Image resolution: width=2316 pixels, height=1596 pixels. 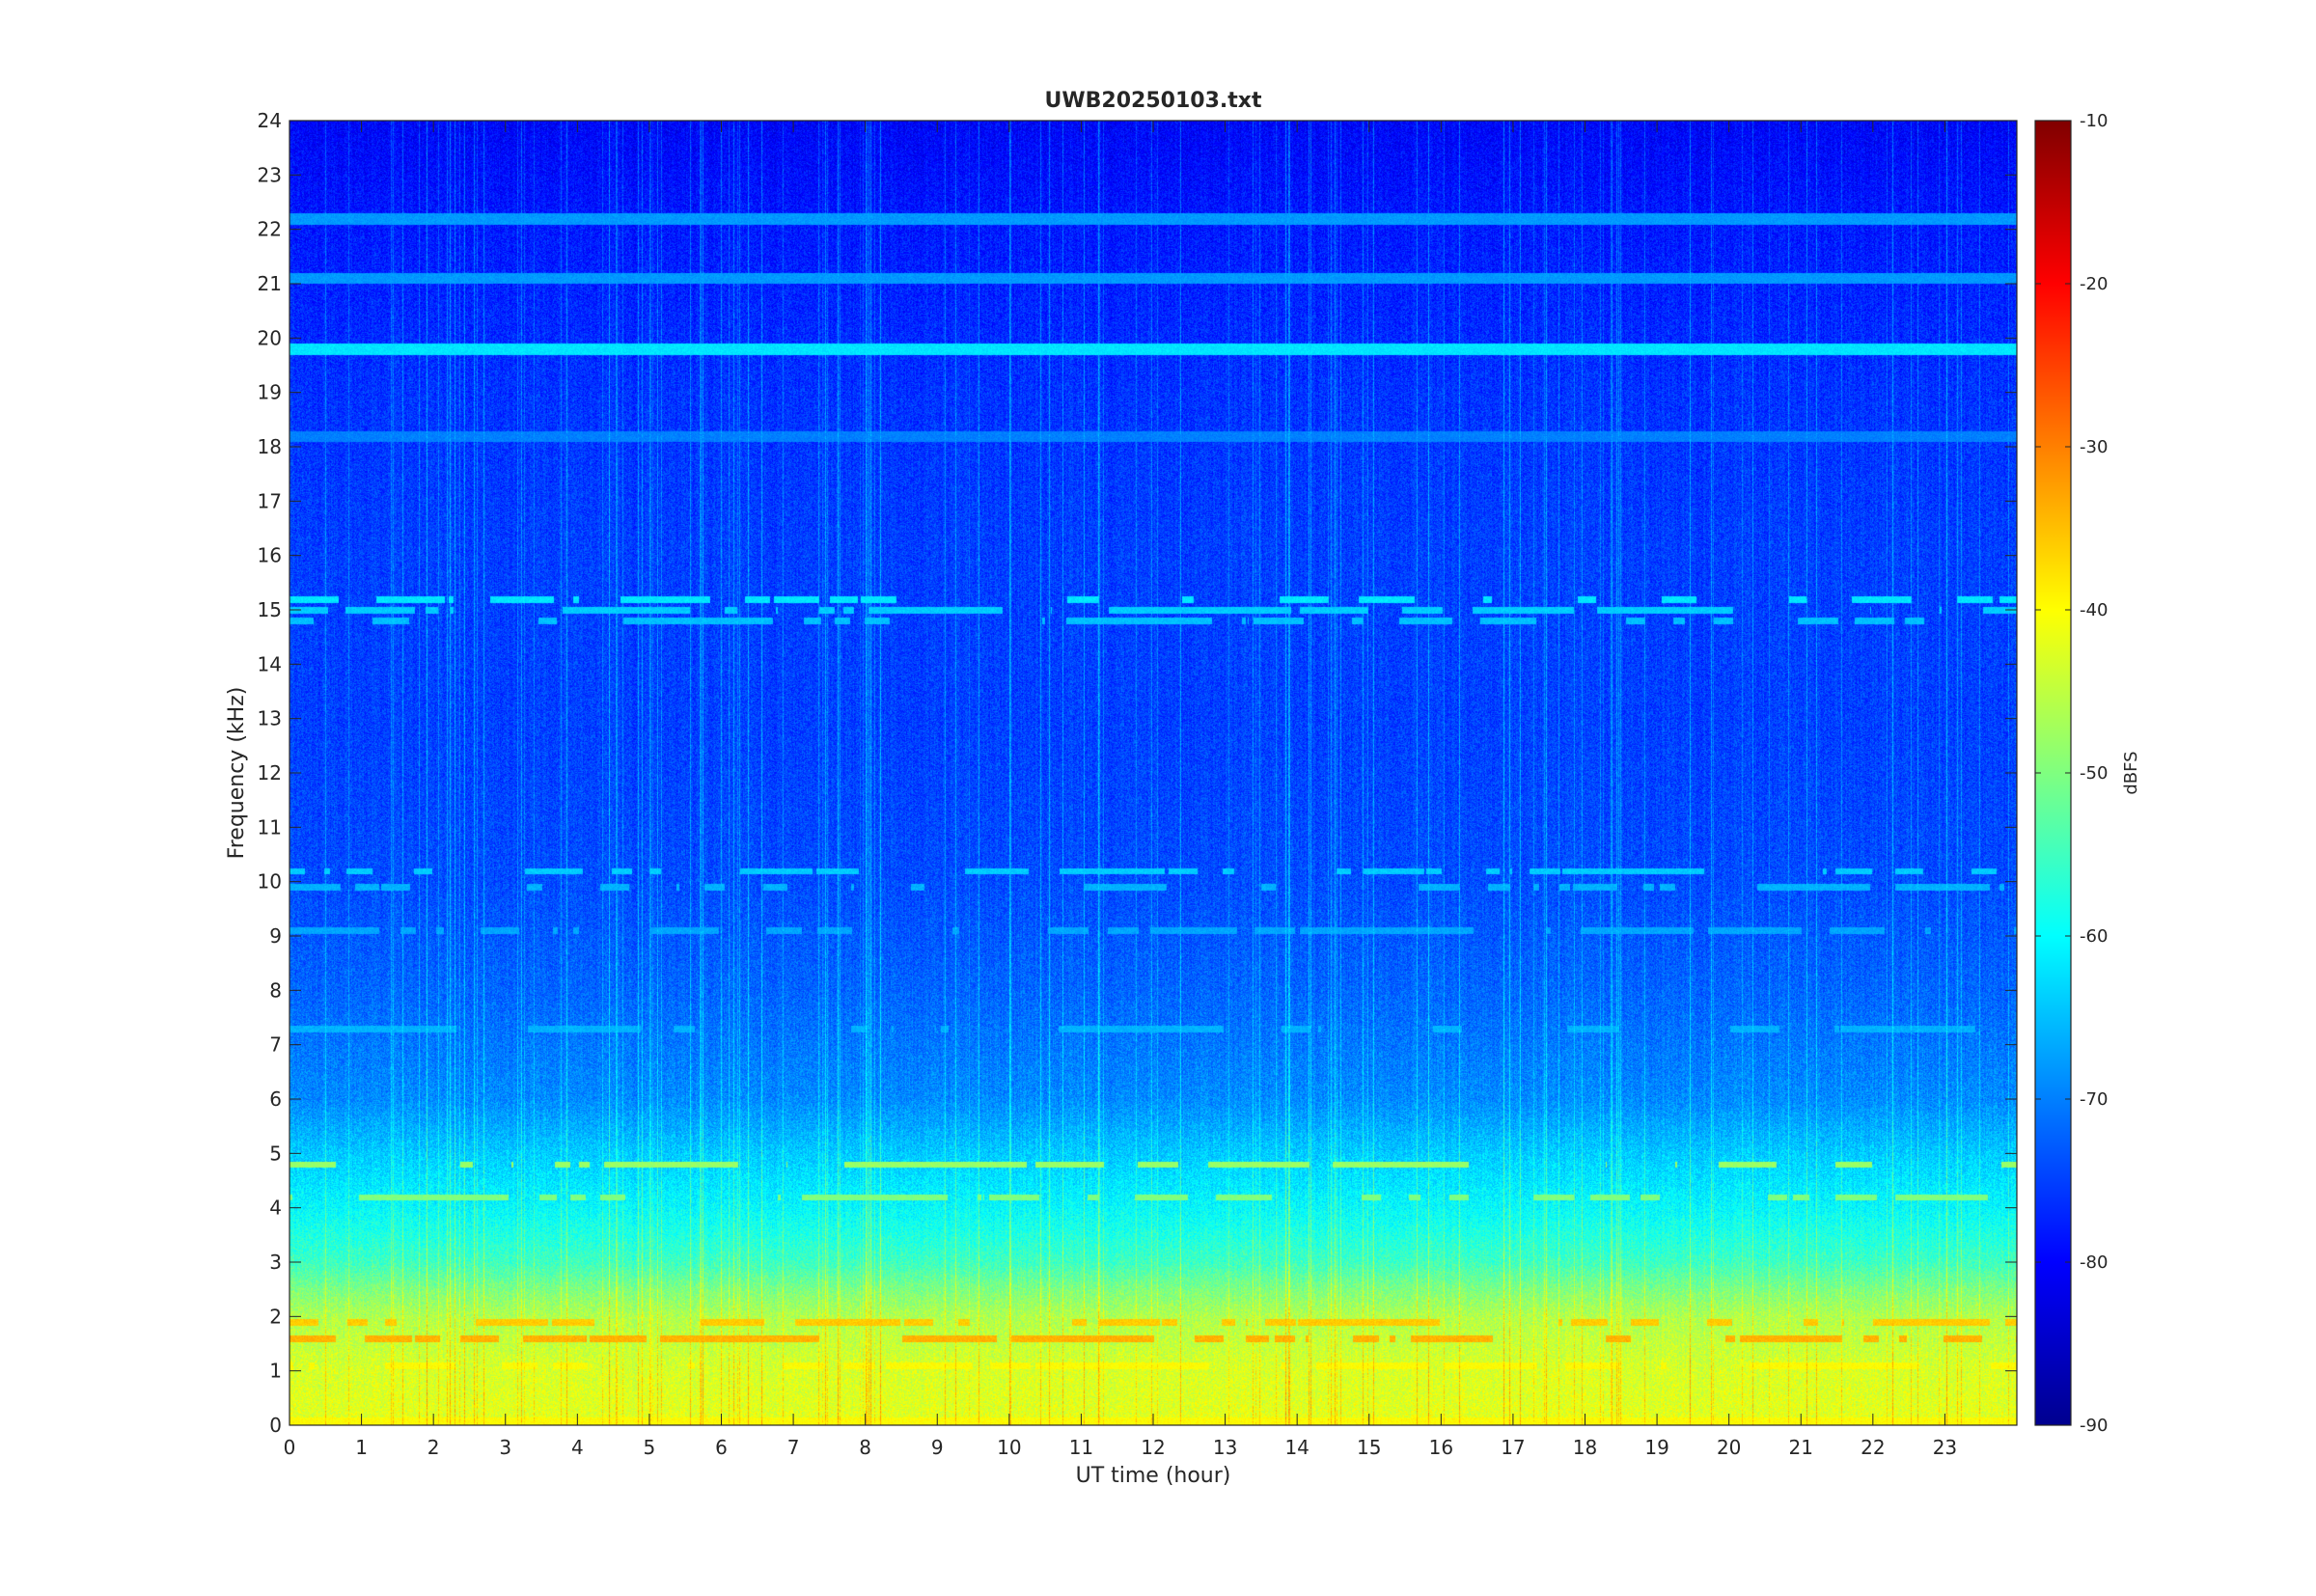 I want to click on x-tick-label: 8, so click(x=865, y=1448).